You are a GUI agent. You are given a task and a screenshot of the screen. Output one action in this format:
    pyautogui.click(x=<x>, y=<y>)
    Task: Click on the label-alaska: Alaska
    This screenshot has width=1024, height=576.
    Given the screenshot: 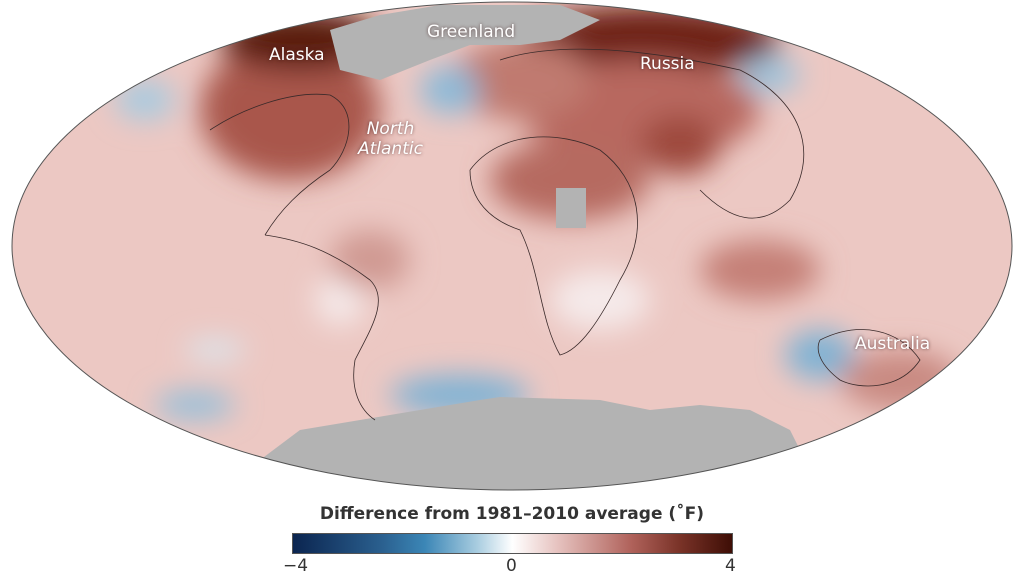 What is the action you would take?
    pyautogui.click(x=297, y=55)
    